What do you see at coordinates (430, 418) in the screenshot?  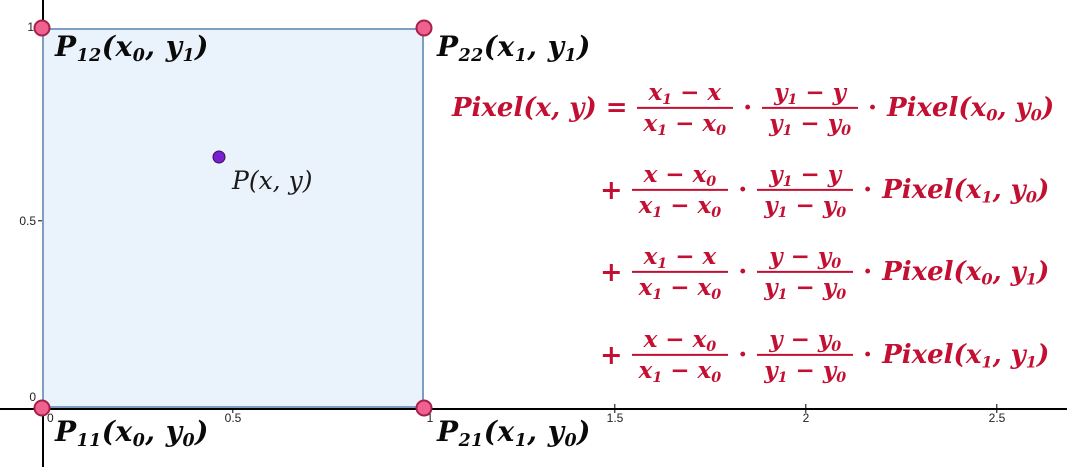 I see `x-tick-label: 1` at bounding box center [430, 418].